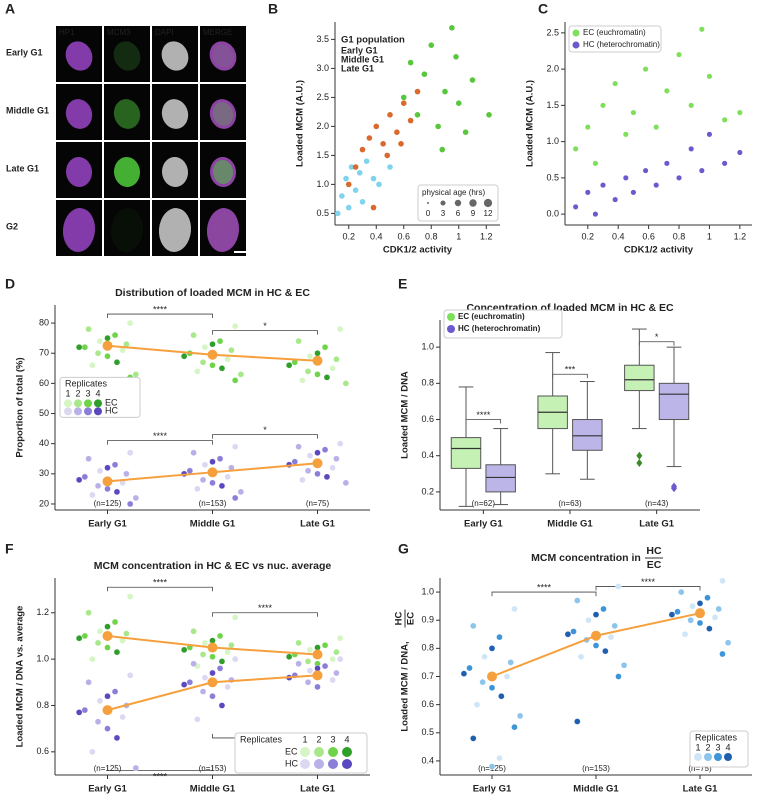 This screenshot has width=760, height=802. Describe the element at coordinates (657, 337) in the screenshot. I see `significance-label: *` at that location.